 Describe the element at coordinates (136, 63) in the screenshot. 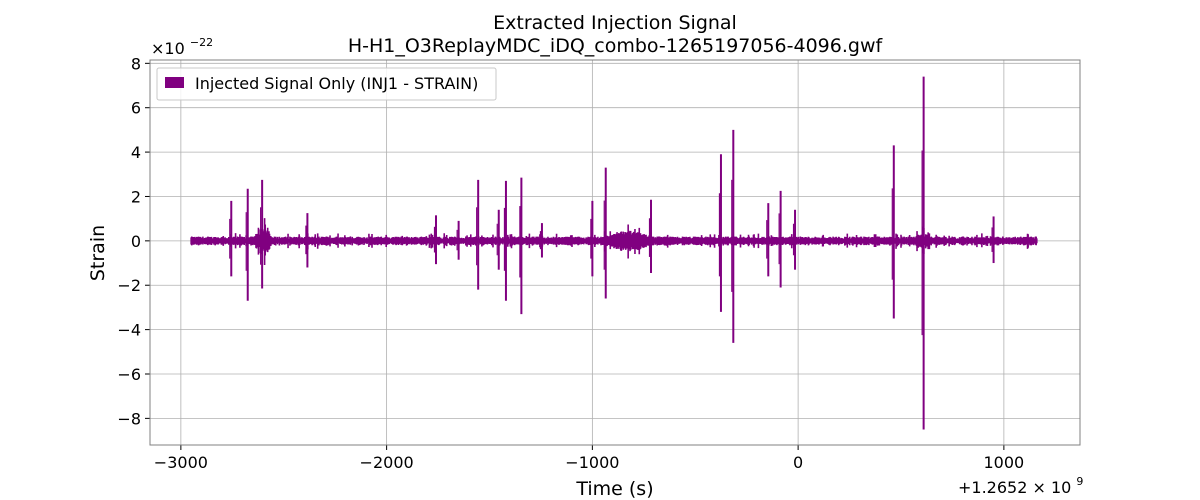

I see `y-tick-label: 8` at that location.